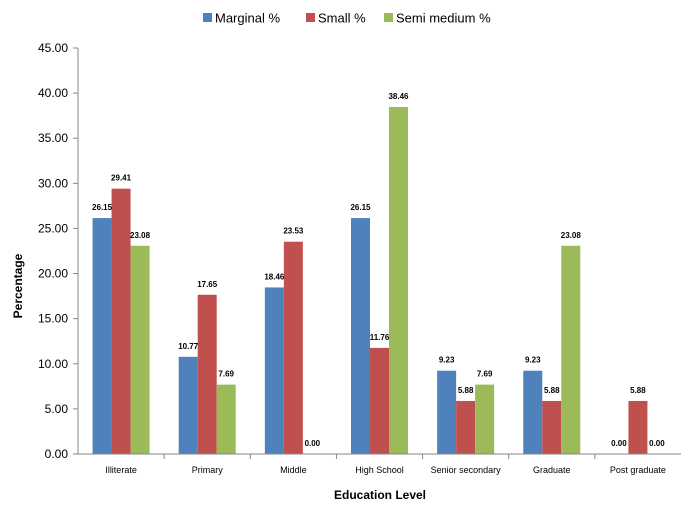  What do you see at coordinates (57, 454) in the screenshot?
I see `y-tick-label: 0.00` at bounding box center [57, 454].